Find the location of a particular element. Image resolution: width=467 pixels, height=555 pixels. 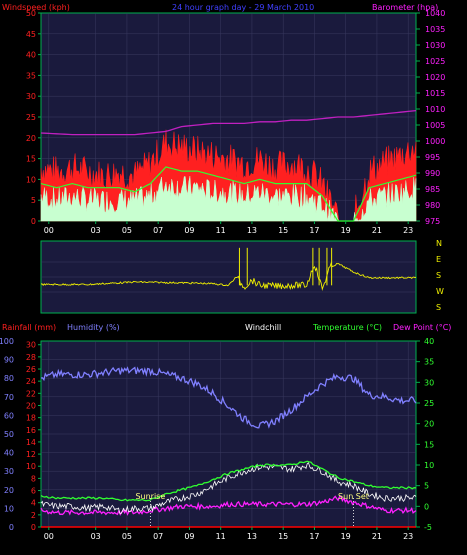

windspeed-tick-label: 10 is located at coordinates (31, 179).